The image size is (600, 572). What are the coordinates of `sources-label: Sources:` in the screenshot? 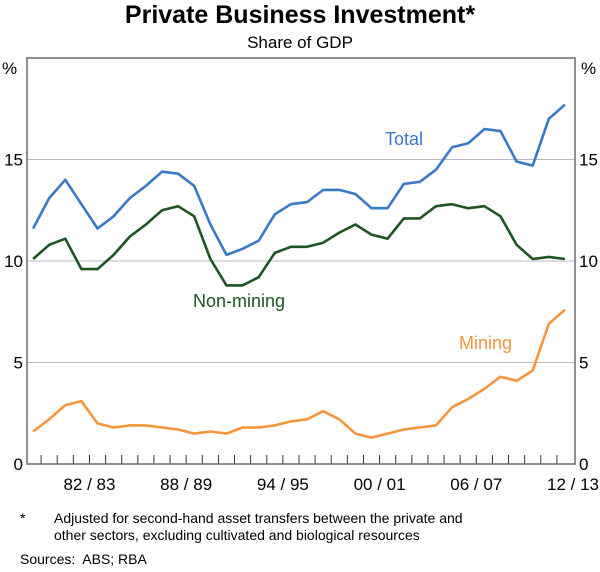 It's located at (48, 559).